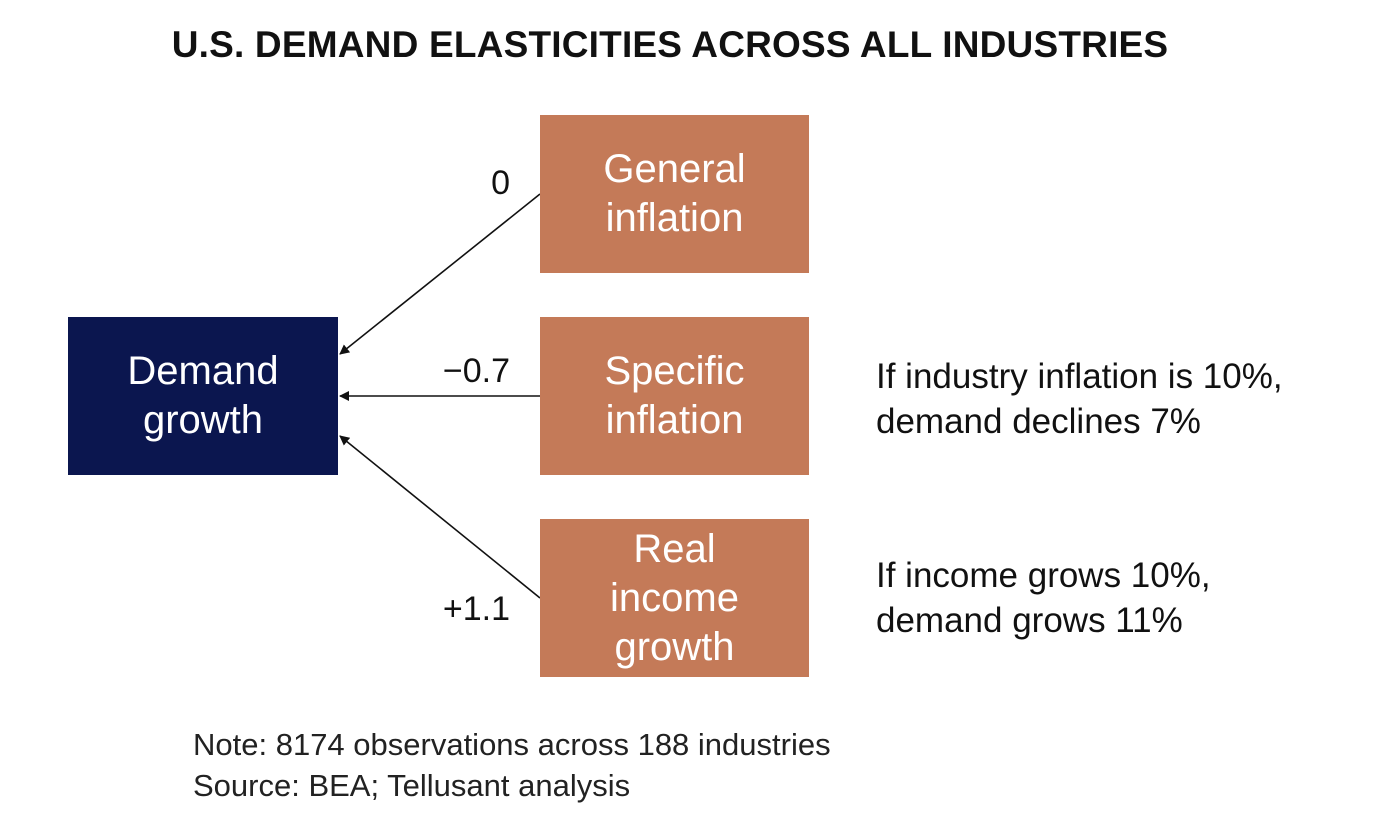  I want to click on specific-inflation-note-line-2: demand declines 7%, so click(1038, 421).